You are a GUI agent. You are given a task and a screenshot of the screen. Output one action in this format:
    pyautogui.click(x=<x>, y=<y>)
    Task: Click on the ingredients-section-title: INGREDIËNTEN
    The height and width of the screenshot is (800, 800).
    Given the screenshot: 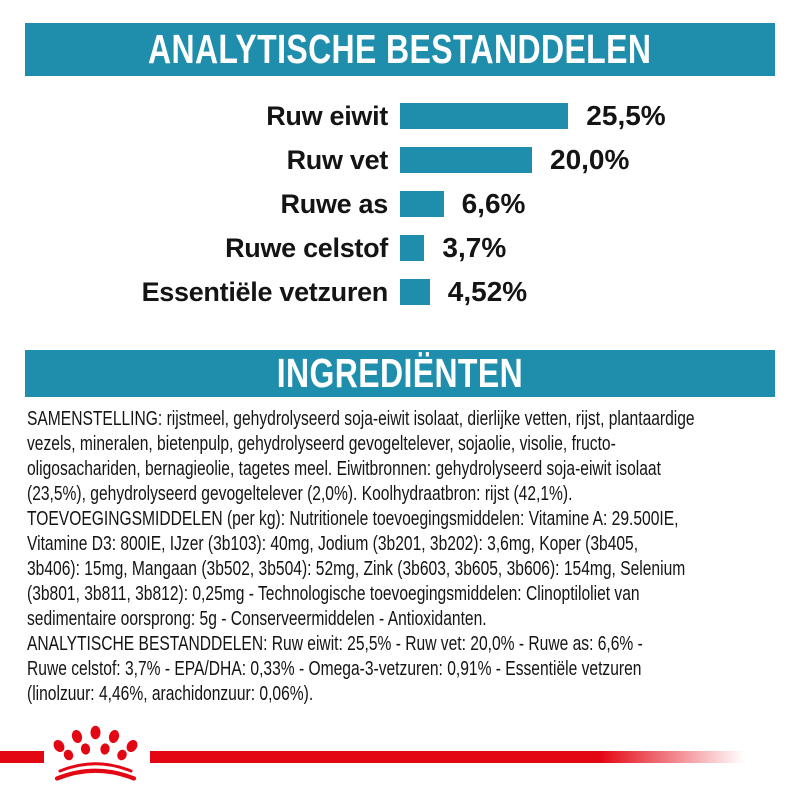 What is the action you would take?
    pyautogui.click(x=400, y=373)
    